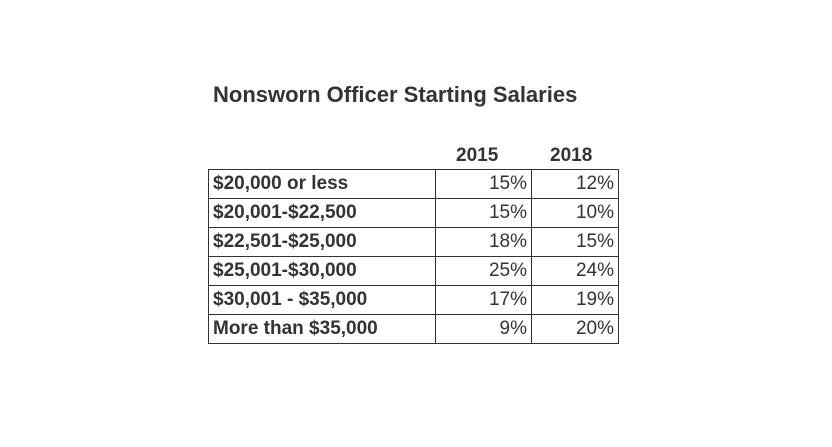  I want to click on chart-title: Nonsworn Officer Starting Salaries, so click(395, 94).